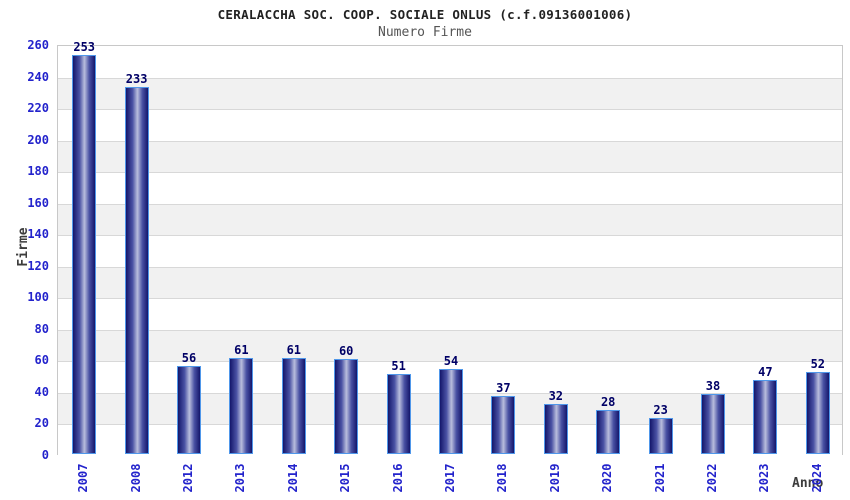 The height and width of the screenshot is (500, 850). Describe the element at coordinates (503, 387) in the screenshot. I see `bar-value-label: 37` at that location.